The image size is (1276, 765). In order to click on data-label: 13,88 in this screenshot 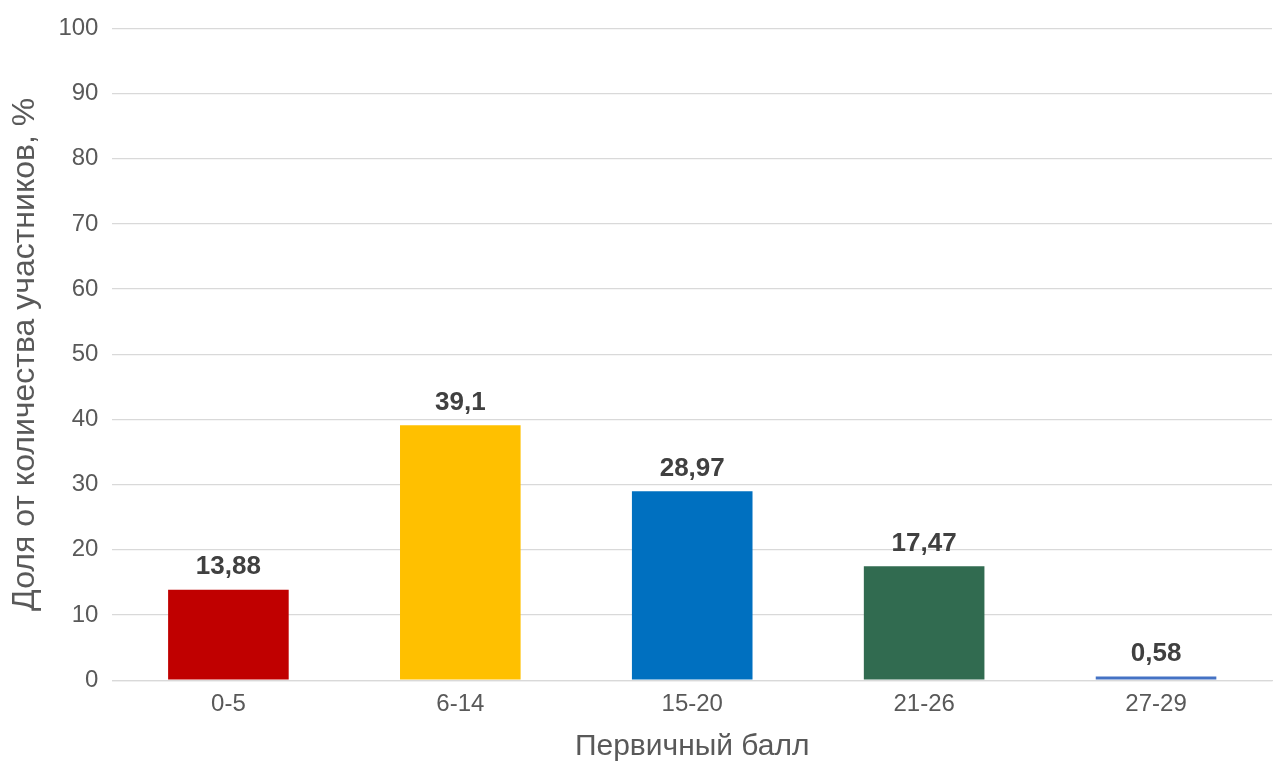, I will do `click(228, 564)`.